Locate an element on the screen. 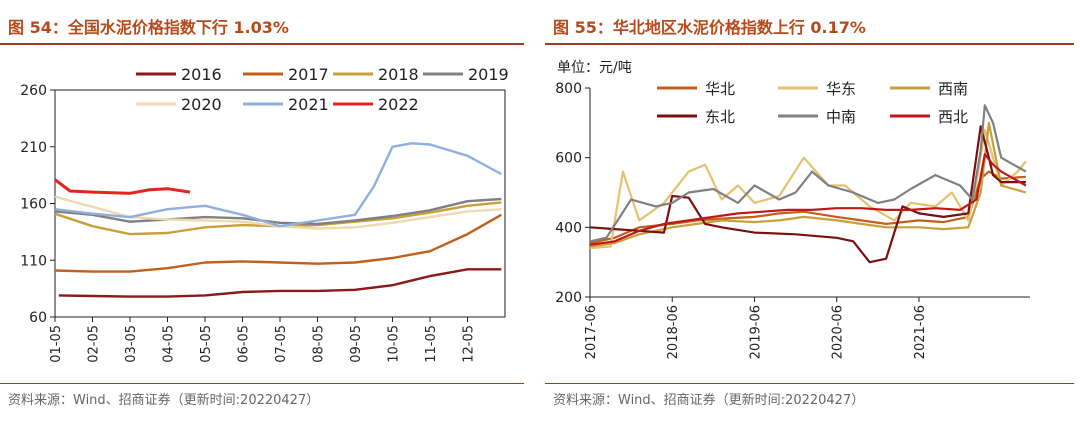 This screenshot has width=1080, height=422. figure-title: 图 55：华北地区水泥价格指数上行 0.17% is located at coordinates (709, 27).